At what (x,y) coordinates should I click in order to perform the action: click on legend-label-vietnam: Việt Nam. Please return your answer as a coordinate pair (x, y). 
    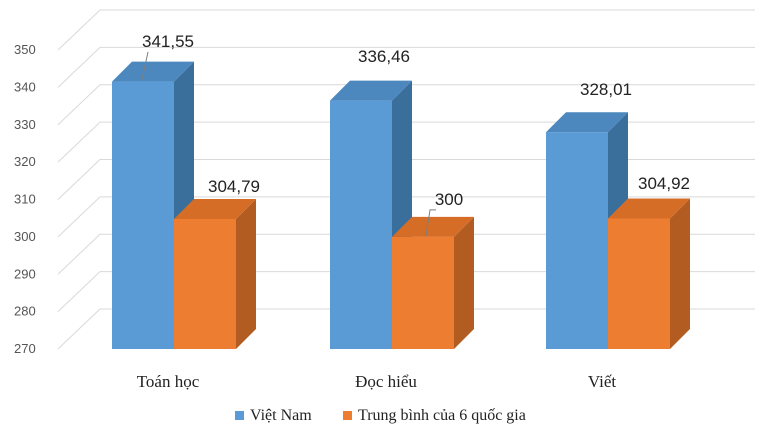
    Looking at the image, I should click on (281, 415).